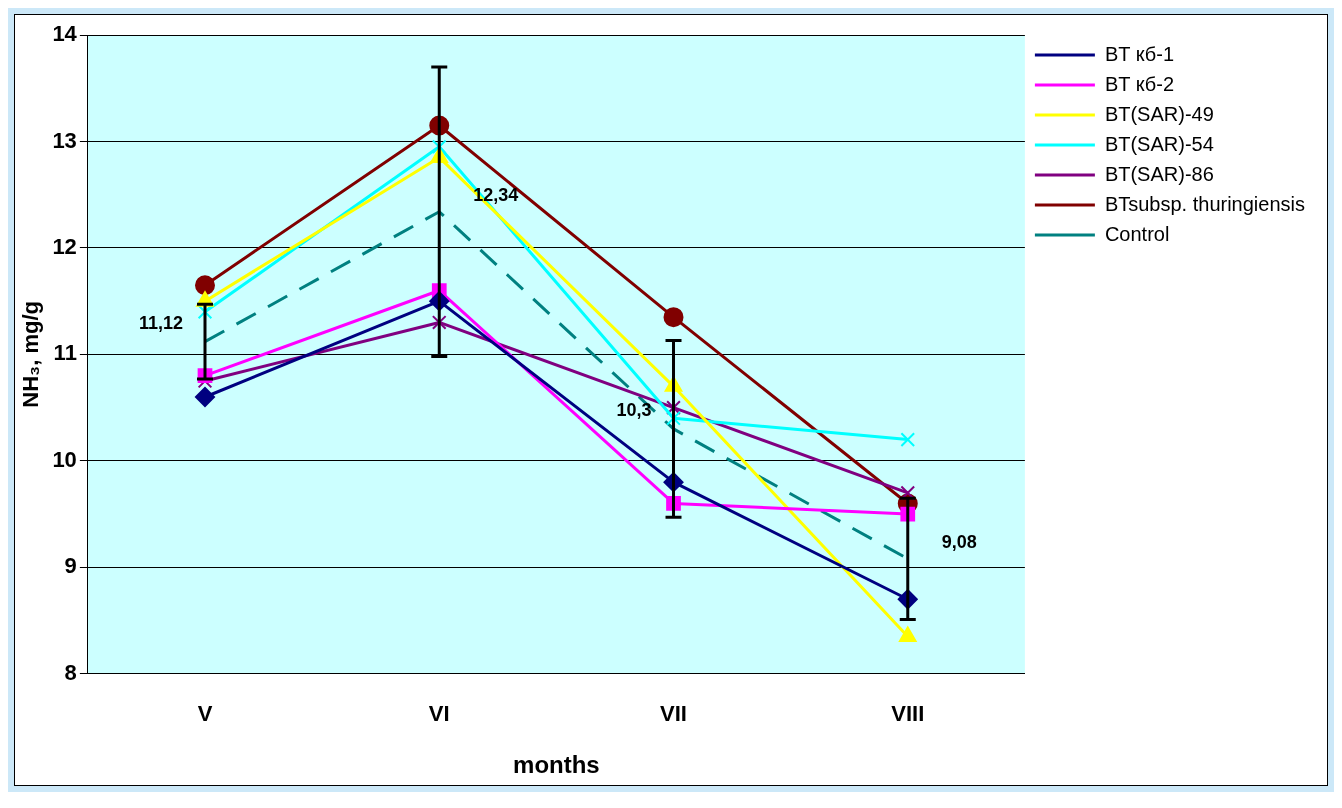  What do you see at coordinates (908, 714) in the screenshot?
I see `x-tick-label: VIII` at bounding box center [908, 714].